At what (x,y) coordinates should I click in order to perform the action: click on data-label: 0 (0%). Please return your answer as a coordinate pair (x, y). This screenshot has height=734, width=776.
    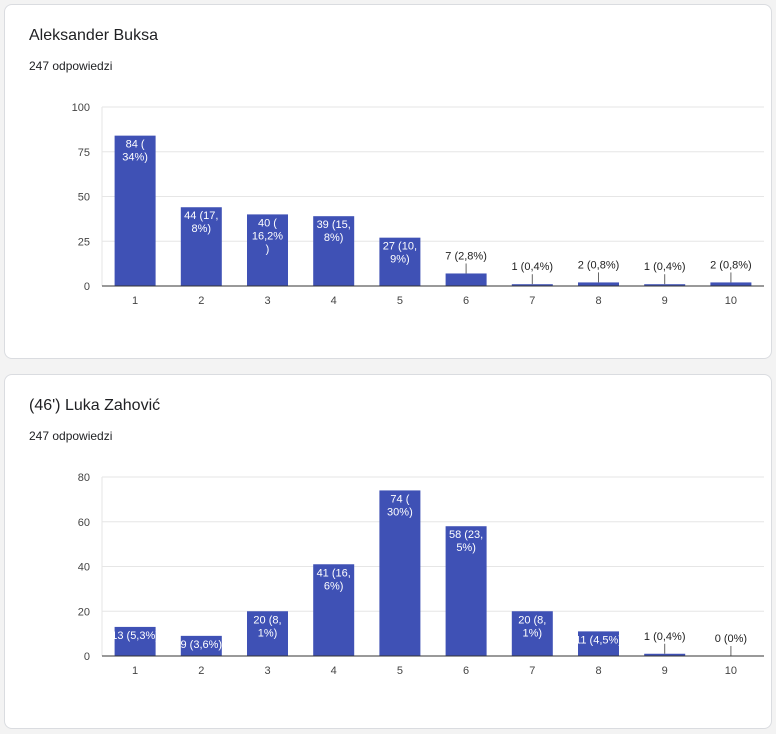
    Looking at the image, I should click on (731, 639).